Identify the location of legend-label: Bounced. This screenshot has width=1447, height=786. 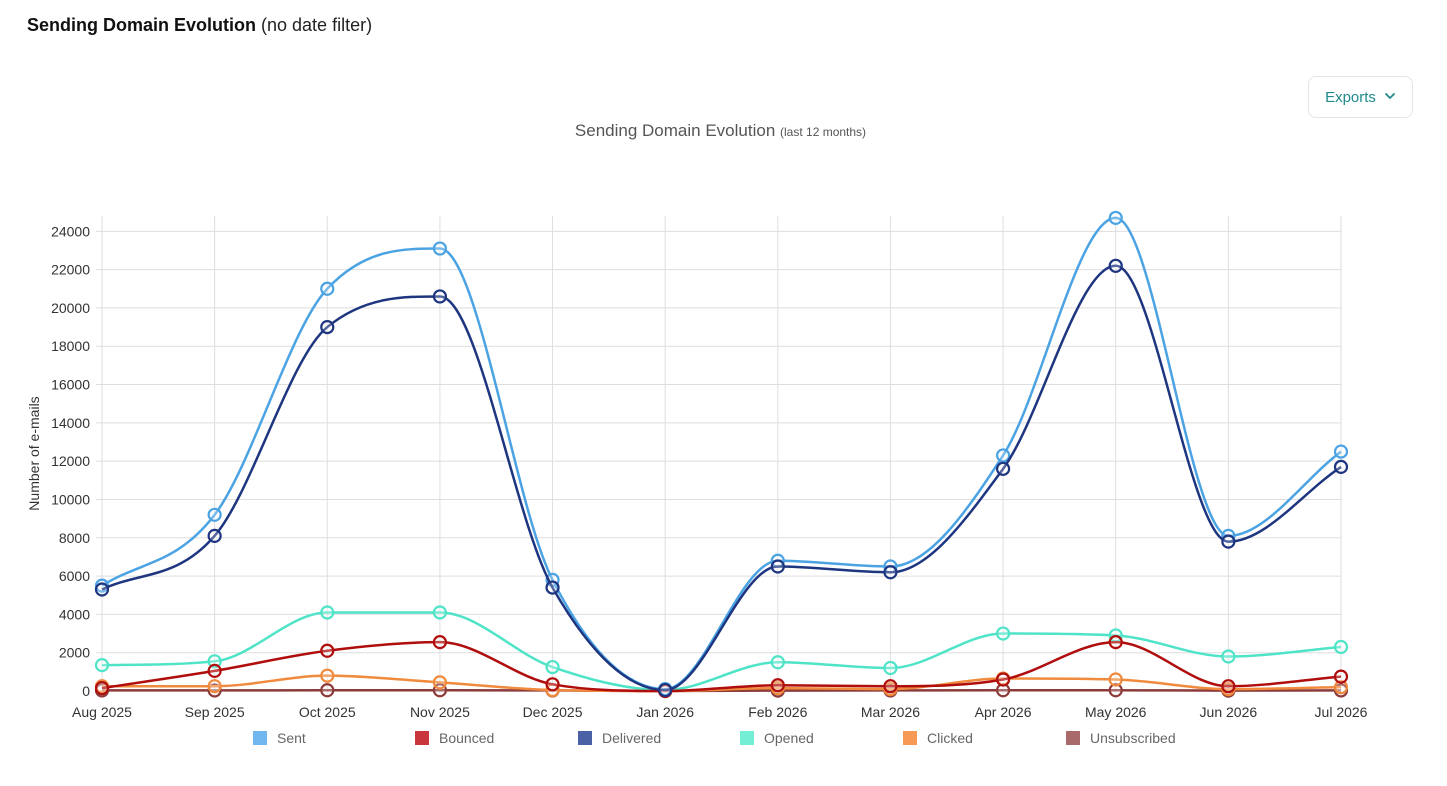
(467, 738).